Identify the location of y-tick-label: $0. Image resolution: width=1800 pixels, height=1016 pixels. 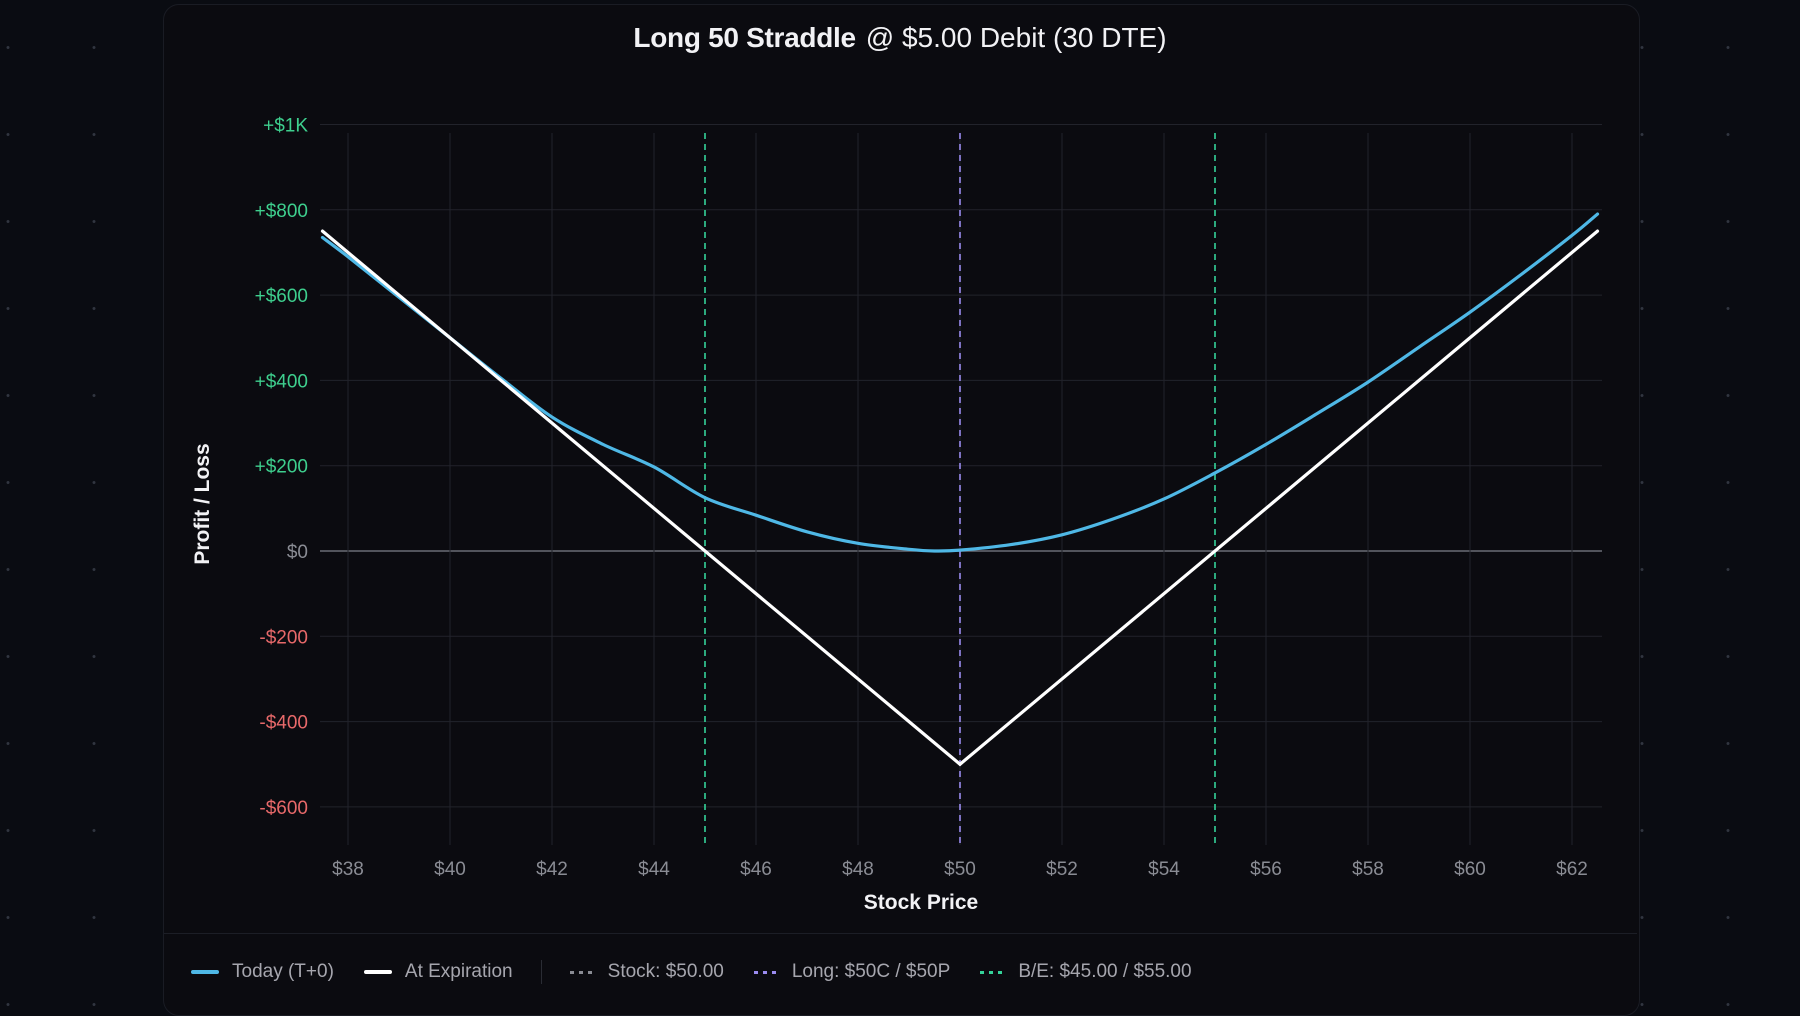
(297, 552).